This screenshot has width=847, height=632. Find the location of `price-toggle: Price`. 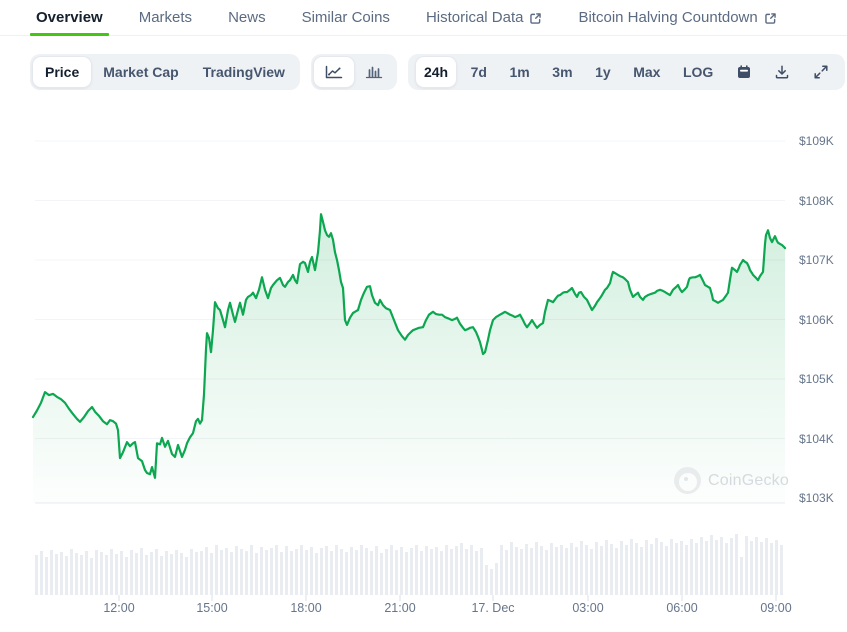

price-toggle: Price is located at coordinates (62, 72).